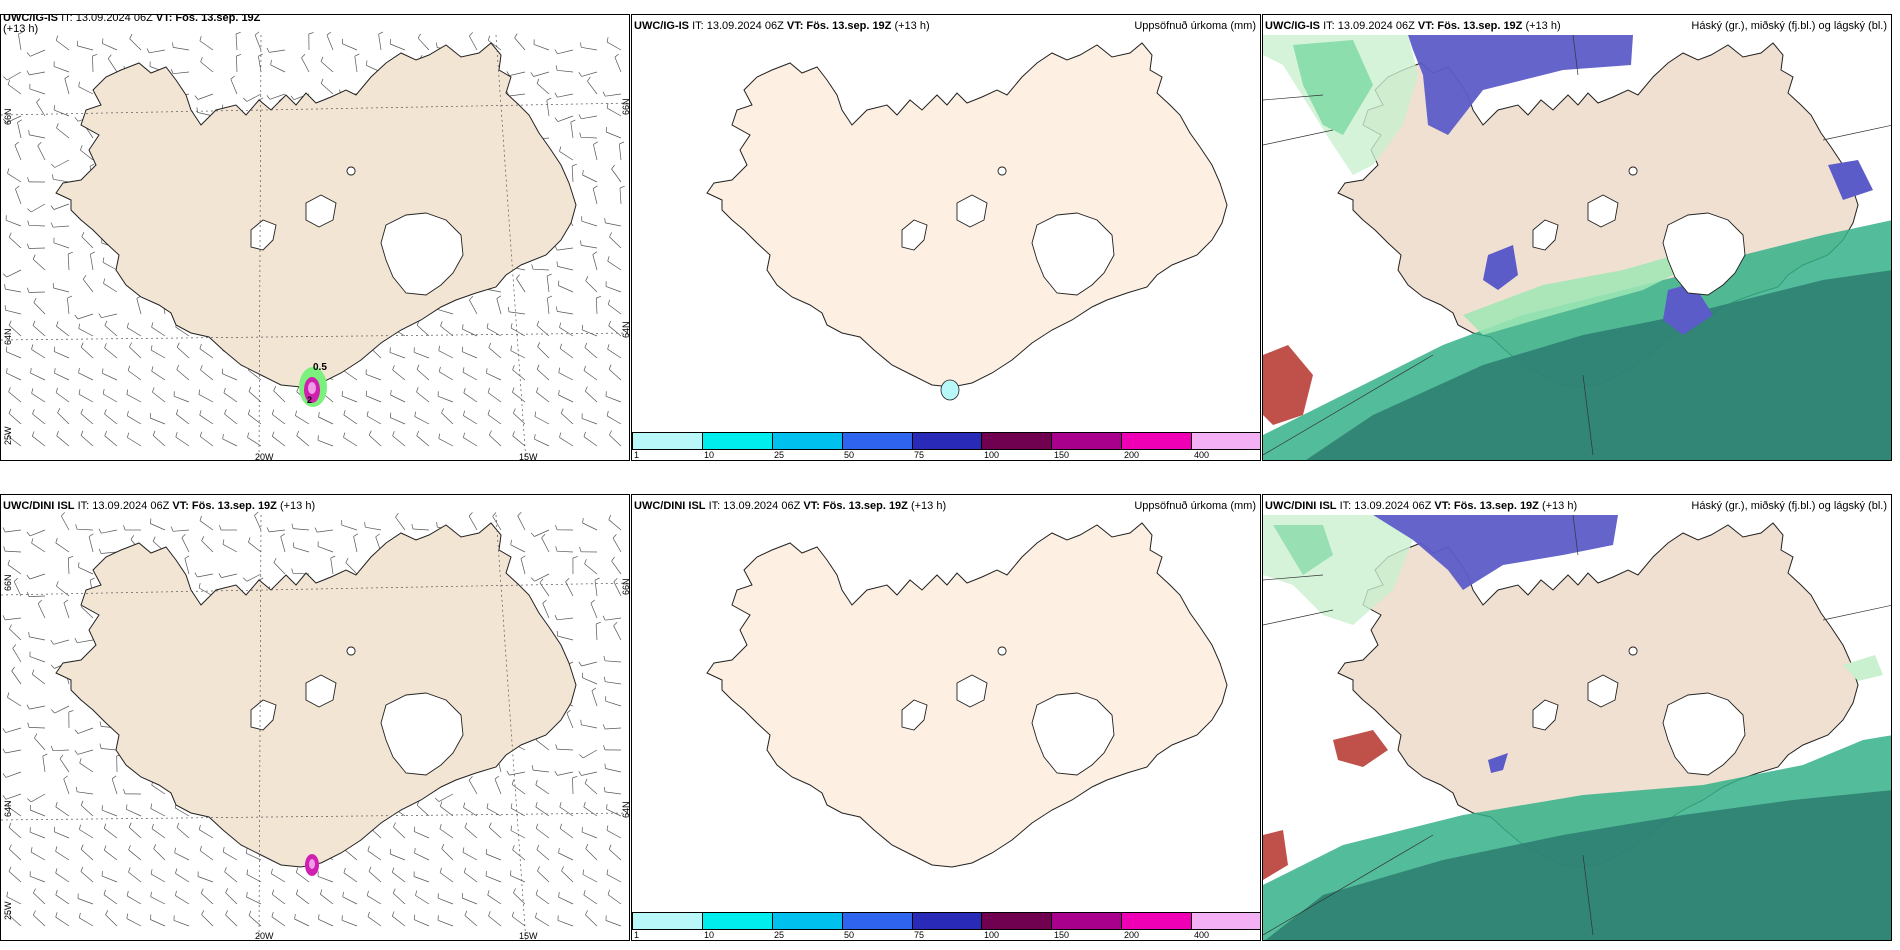 This screenshot has height=950, width=1900. What do you see at coordinates (1008, 231) in the screenshot?
I see `glaciers` at bounding box center [1008, 231].